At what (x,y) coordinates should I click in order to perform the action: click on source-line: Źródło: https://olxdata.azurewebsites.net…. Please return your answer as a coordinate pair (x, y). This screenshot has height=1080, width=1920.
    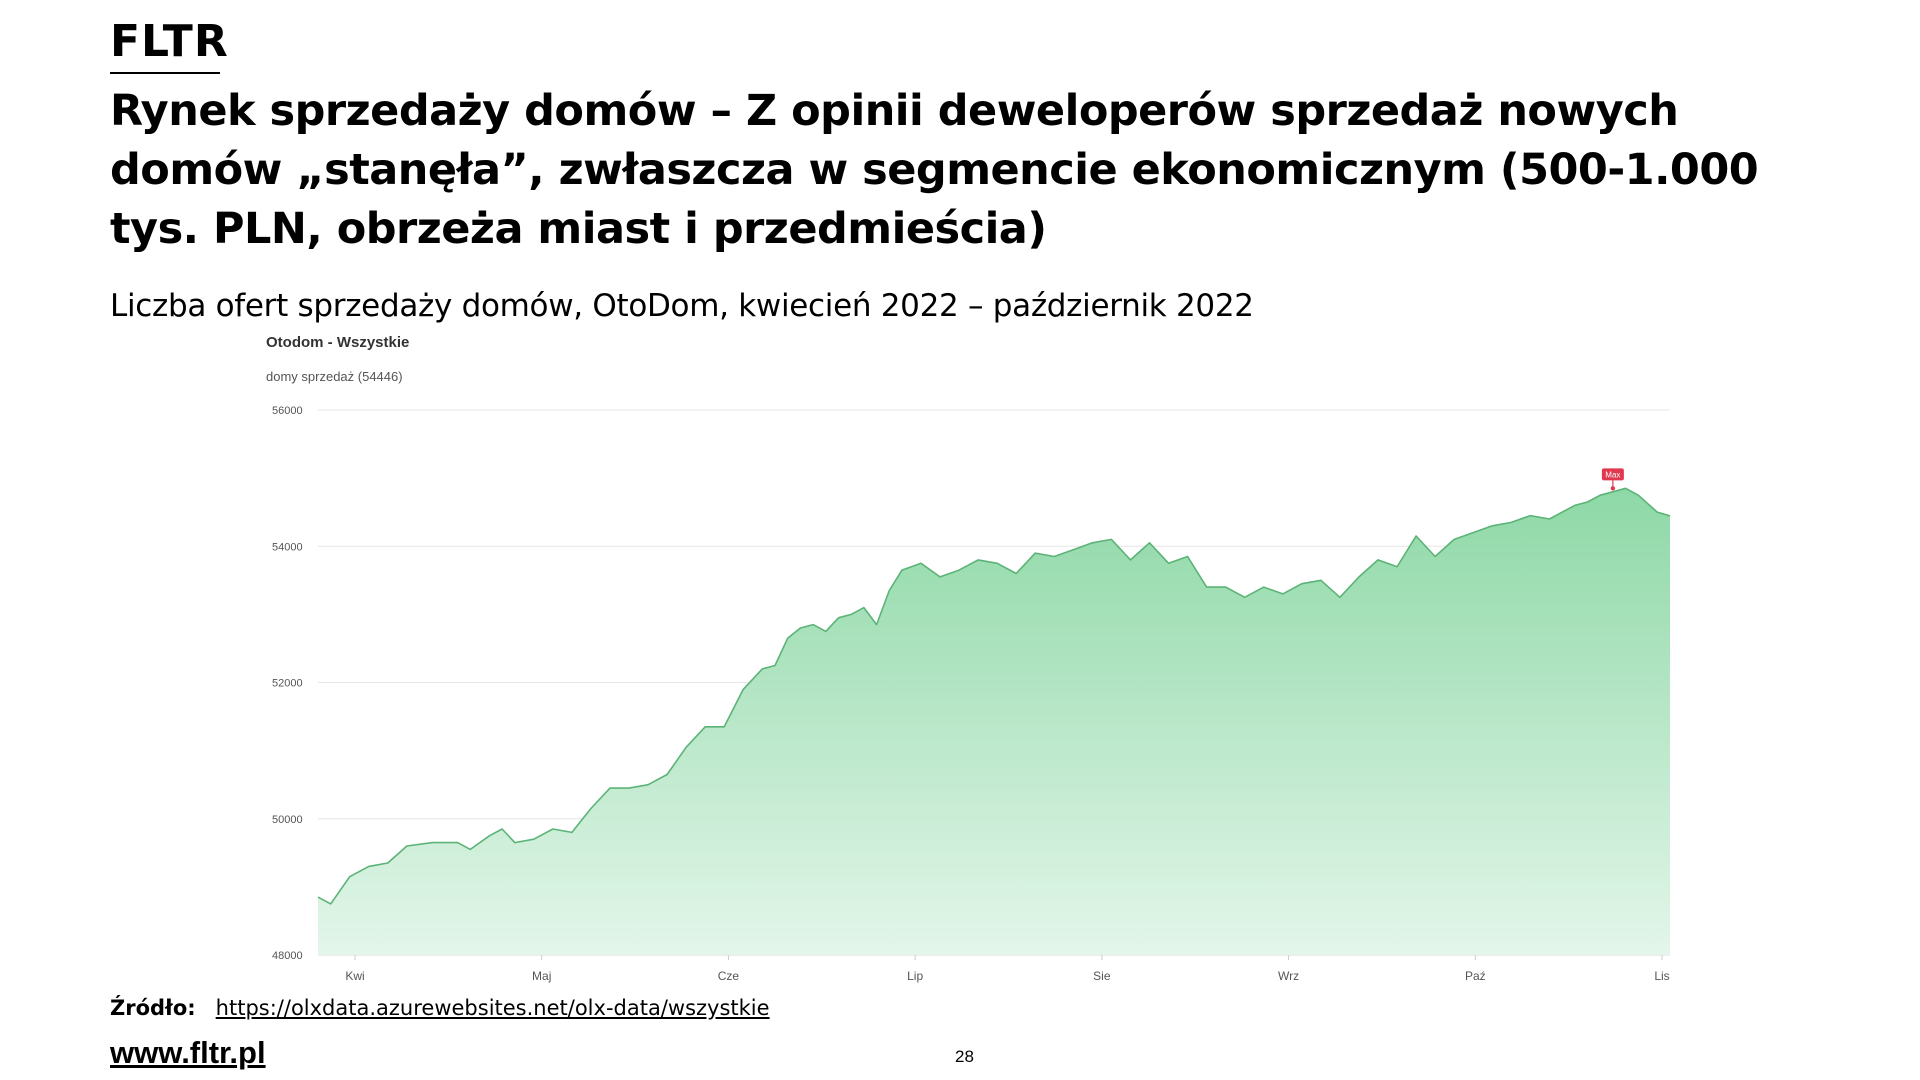
    Looking at the image, I should click on (440, 1008).